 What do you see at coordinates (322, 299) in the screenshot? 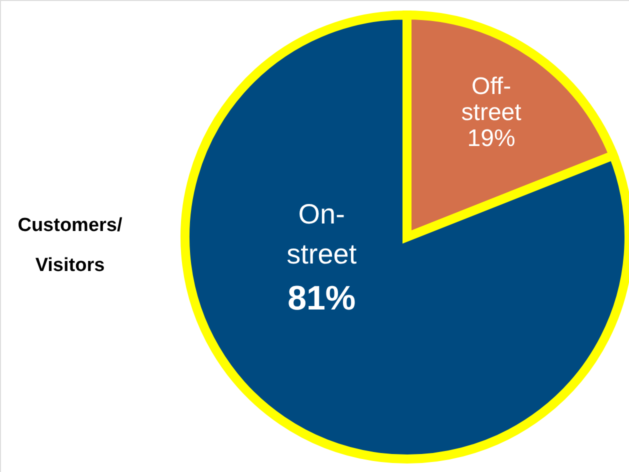
I see `data-label: 81%` at bounding box center [322, 299].